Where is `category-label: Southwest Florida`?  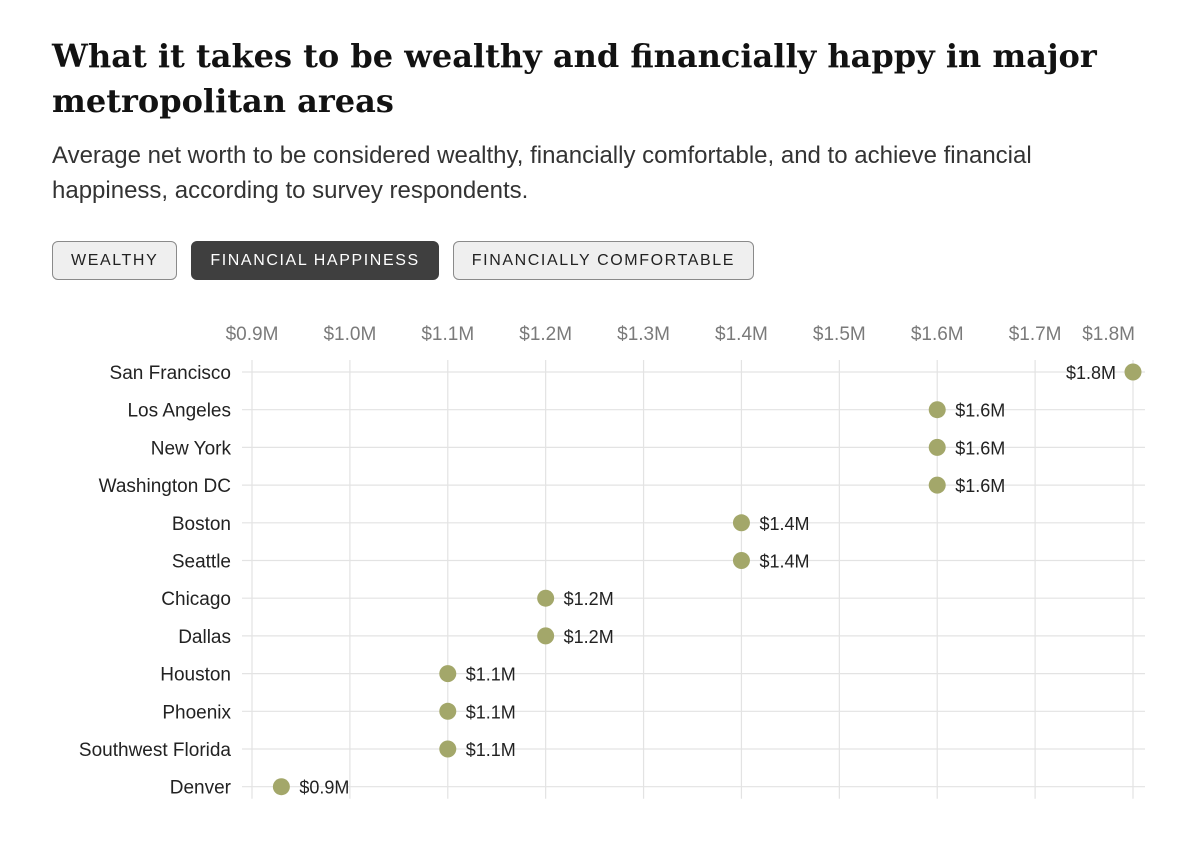
category-label: Southwest Florida is located at coordinates (155, 750).